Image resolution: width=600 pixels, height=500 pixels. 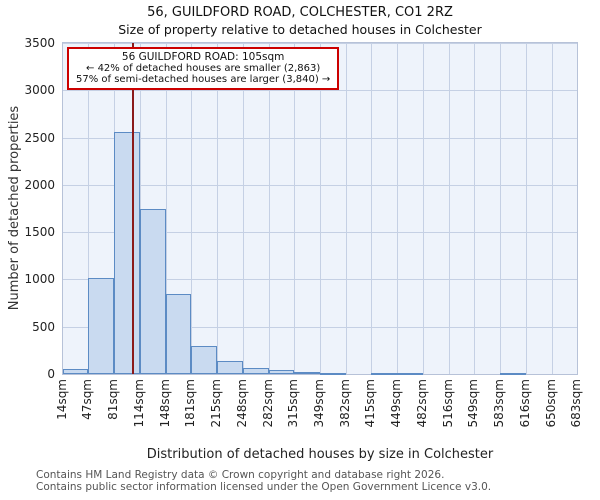 What do you see at coordinates (447, 403) in the screenshot?
I see `x-tick-label: 516sqm` at bounding box center [447, 403].